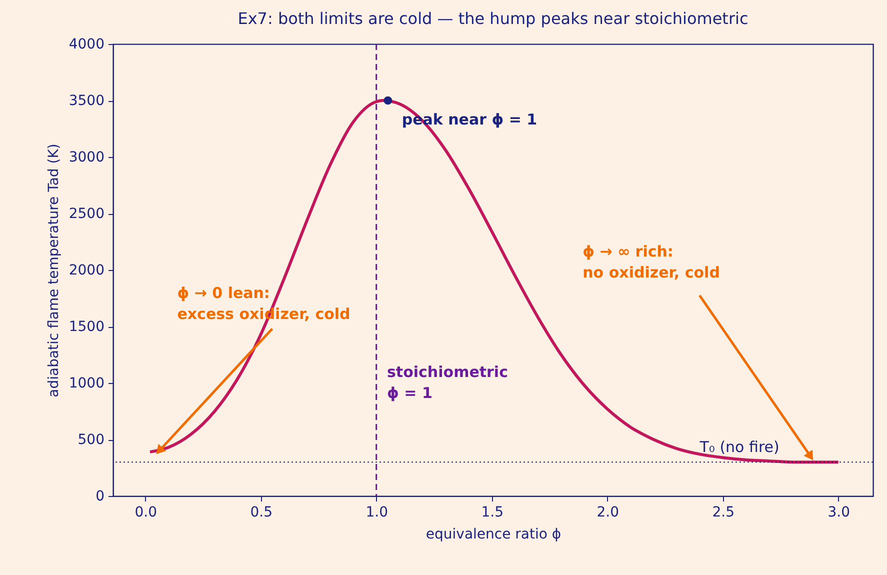 This screenshot has width=887, height=575. I want to click on y-tick-label: 4000, so click(86, 44).